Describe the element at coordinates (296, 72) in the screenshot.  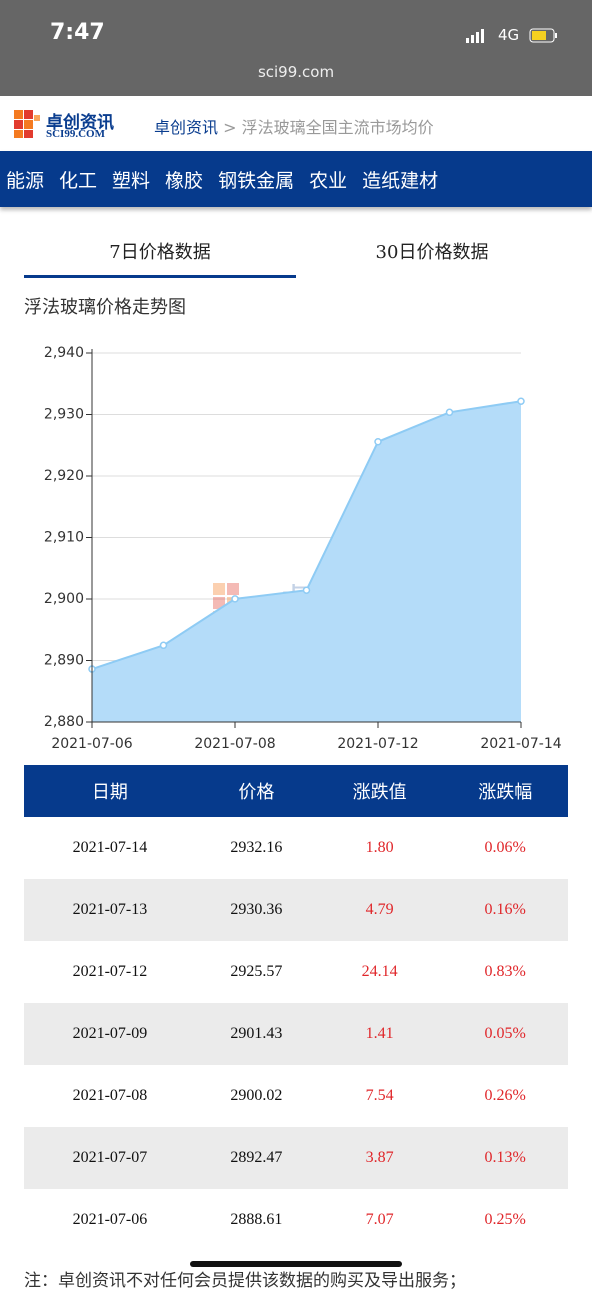
I see `url: sci99.com` at that location.